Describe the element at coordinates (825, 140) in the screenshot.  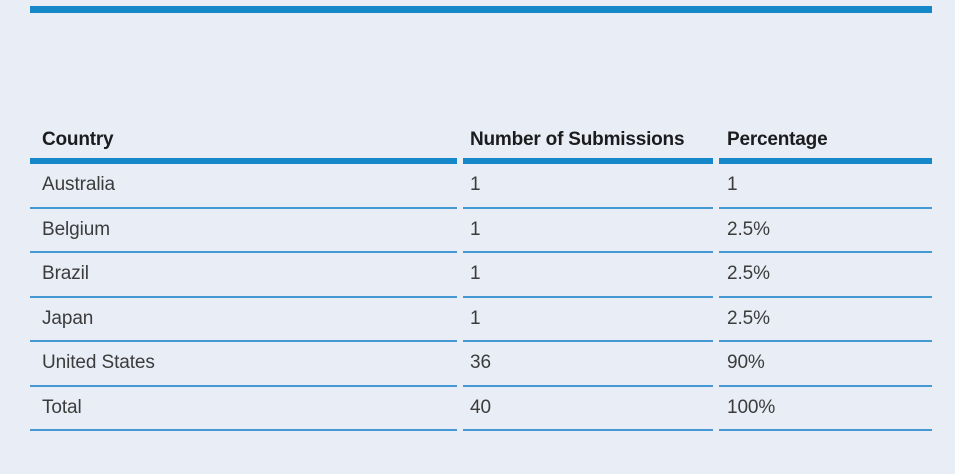
I see `column-header-percentage: Percentage` at that location.